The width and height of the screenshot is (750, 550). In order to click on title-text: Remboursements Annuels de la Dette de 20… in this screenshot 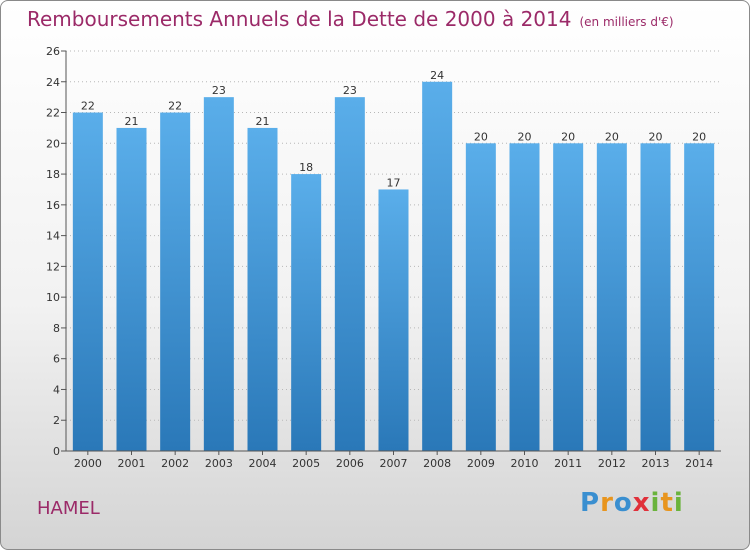, I will do `click(299, 19)`.